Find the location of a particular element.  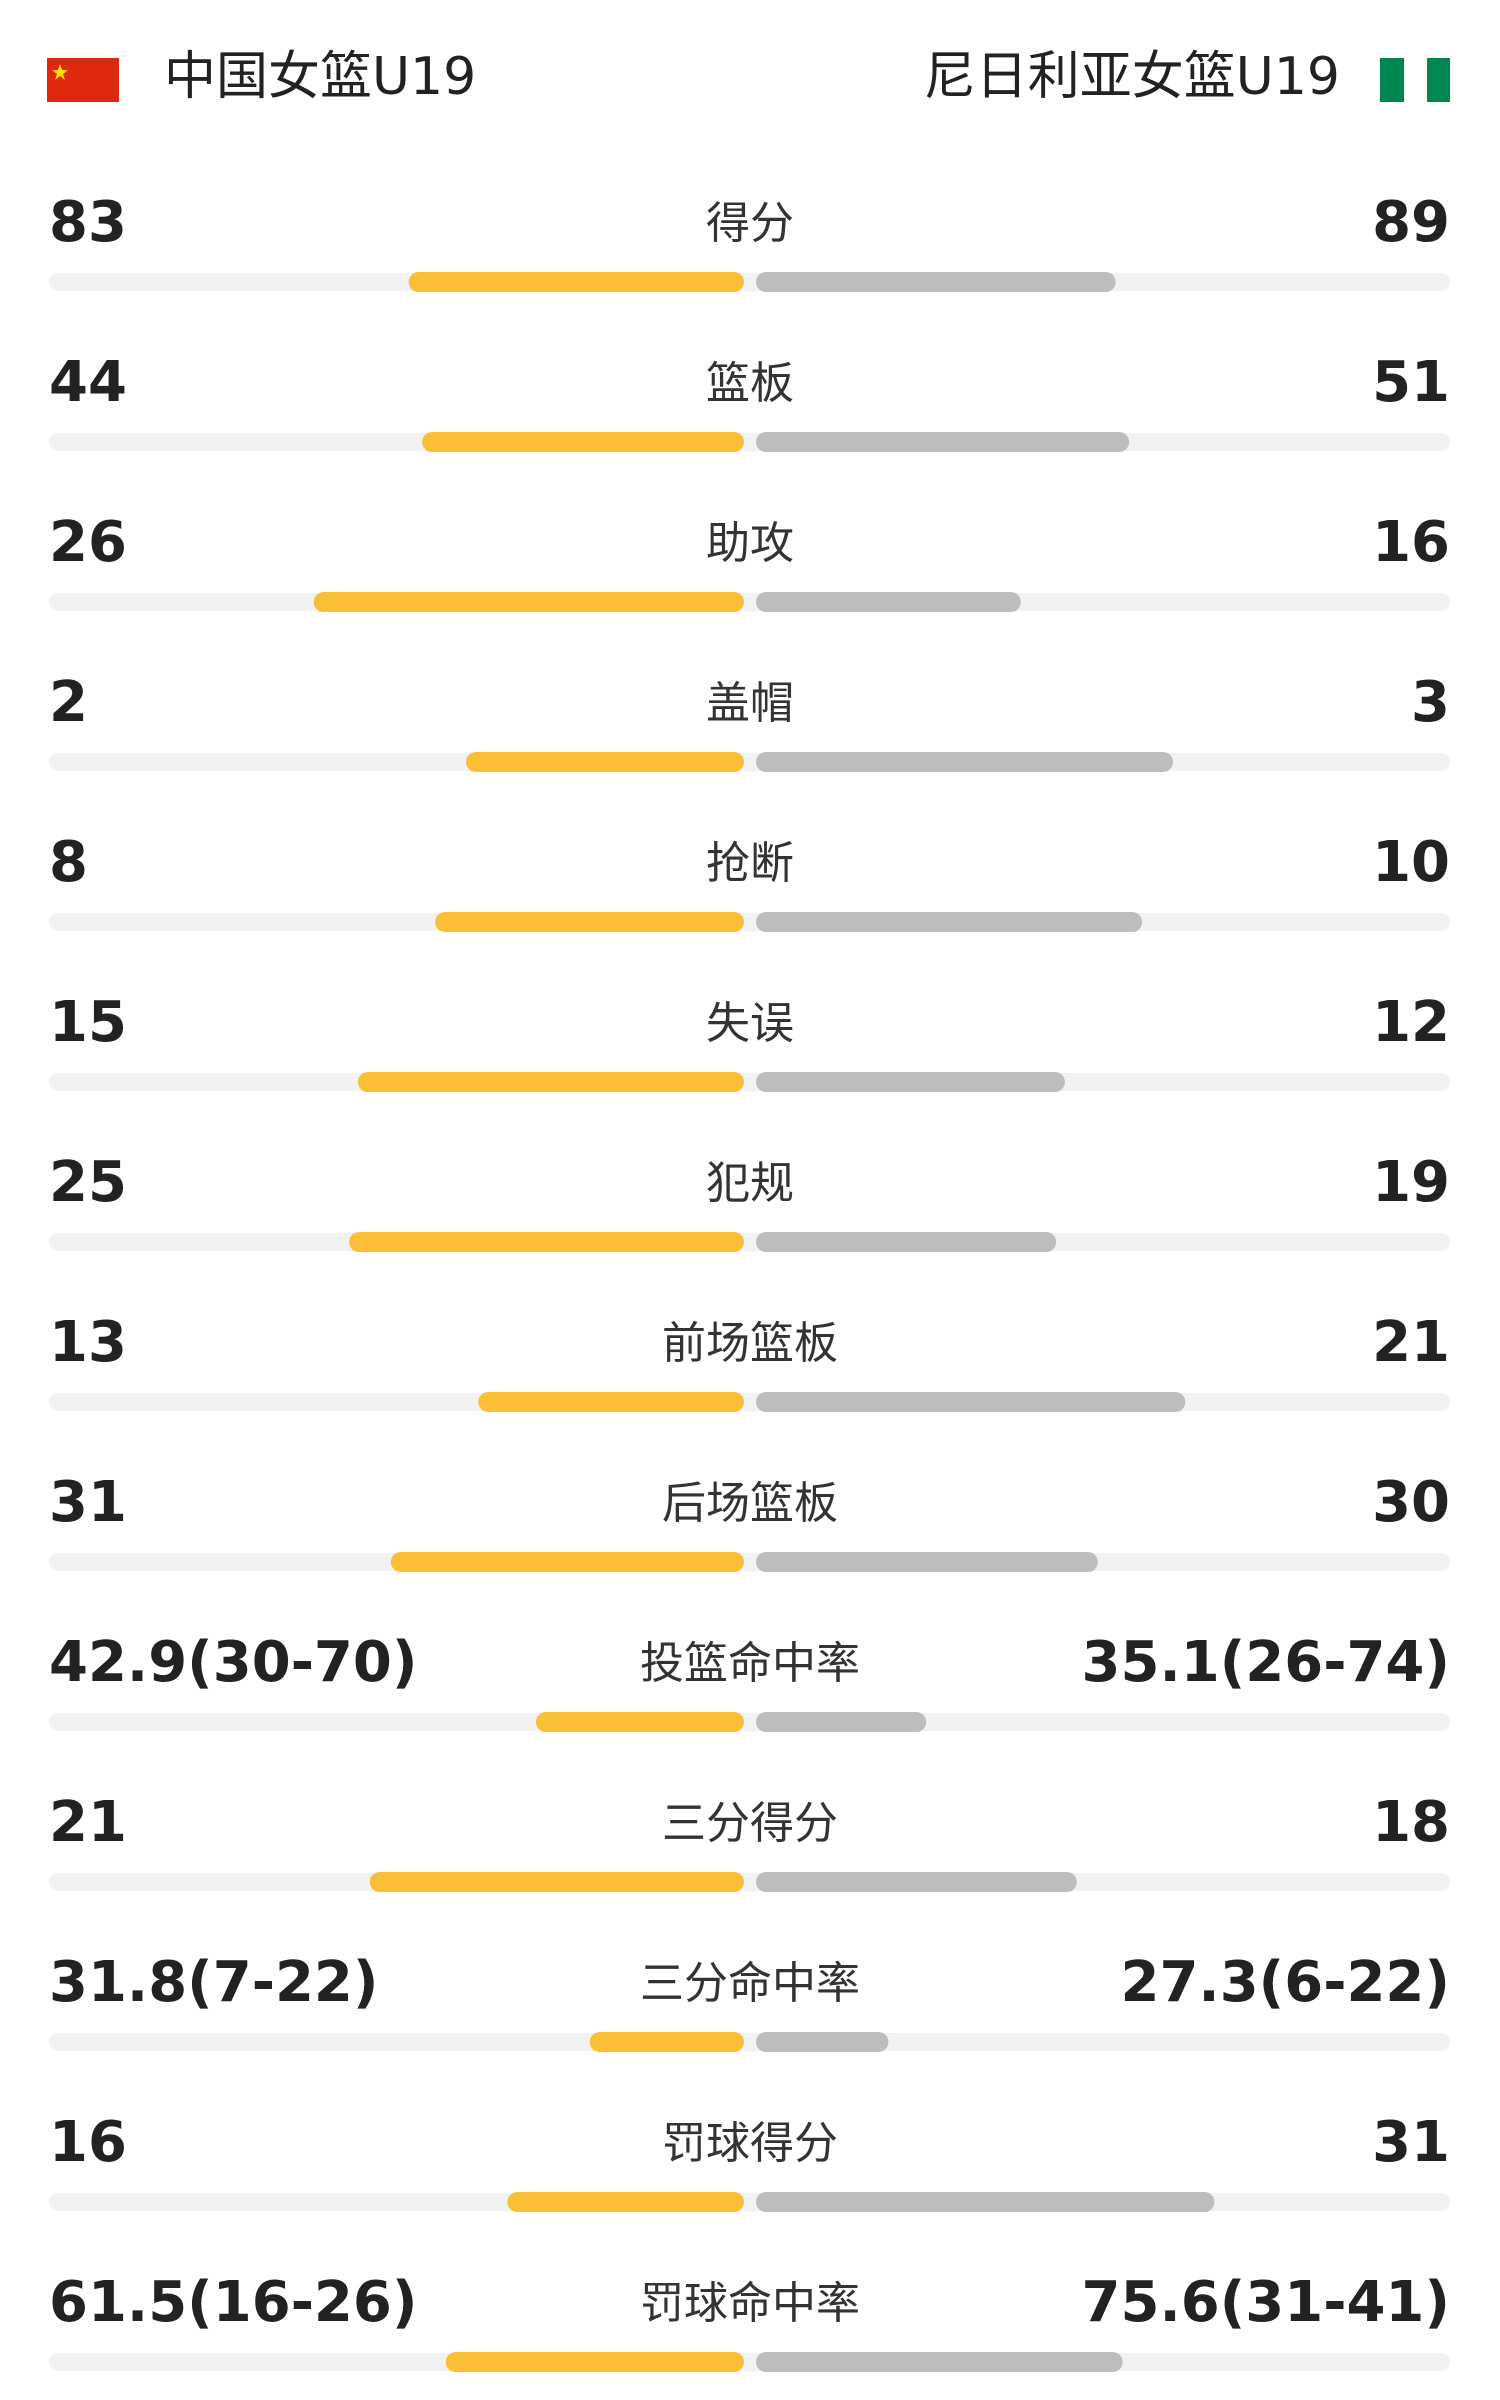

home-value: 44 is located at coordinates (88, 382).